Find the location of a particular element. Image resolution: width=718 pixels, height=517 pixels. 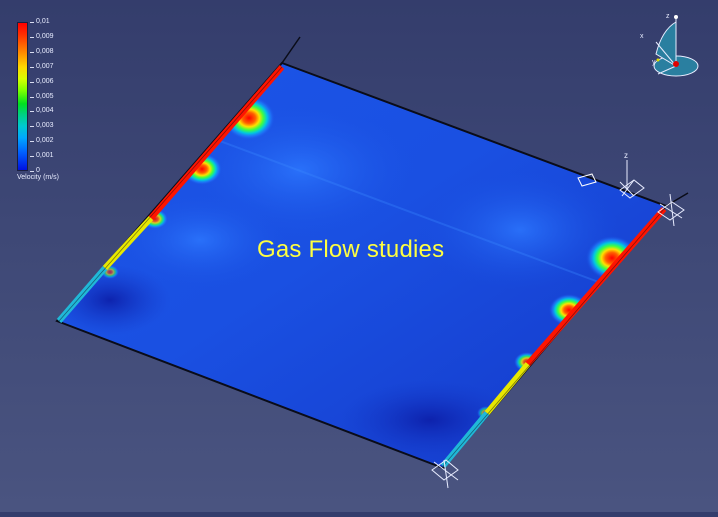

legend-label: 0,001 is located at coordinates (45, 156).